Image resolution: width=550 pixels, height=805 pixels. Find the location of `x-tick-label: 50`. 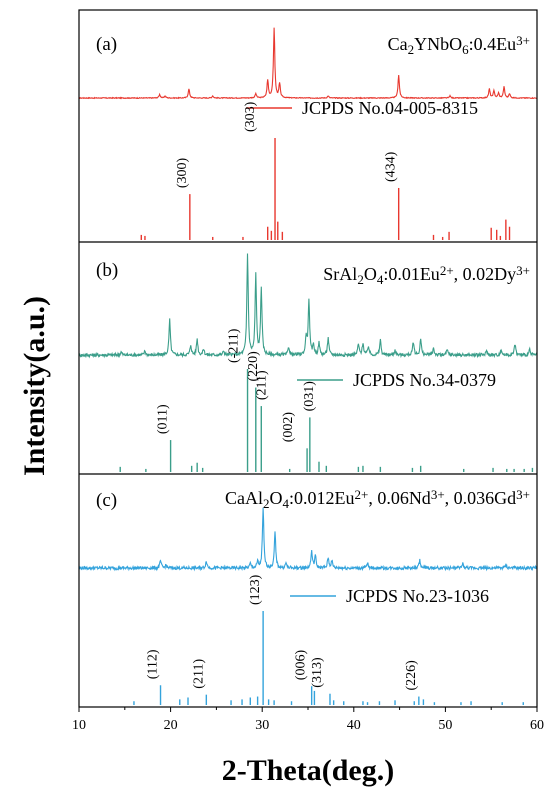

x-tick-label: 50 is located at coordinates (445, 725).